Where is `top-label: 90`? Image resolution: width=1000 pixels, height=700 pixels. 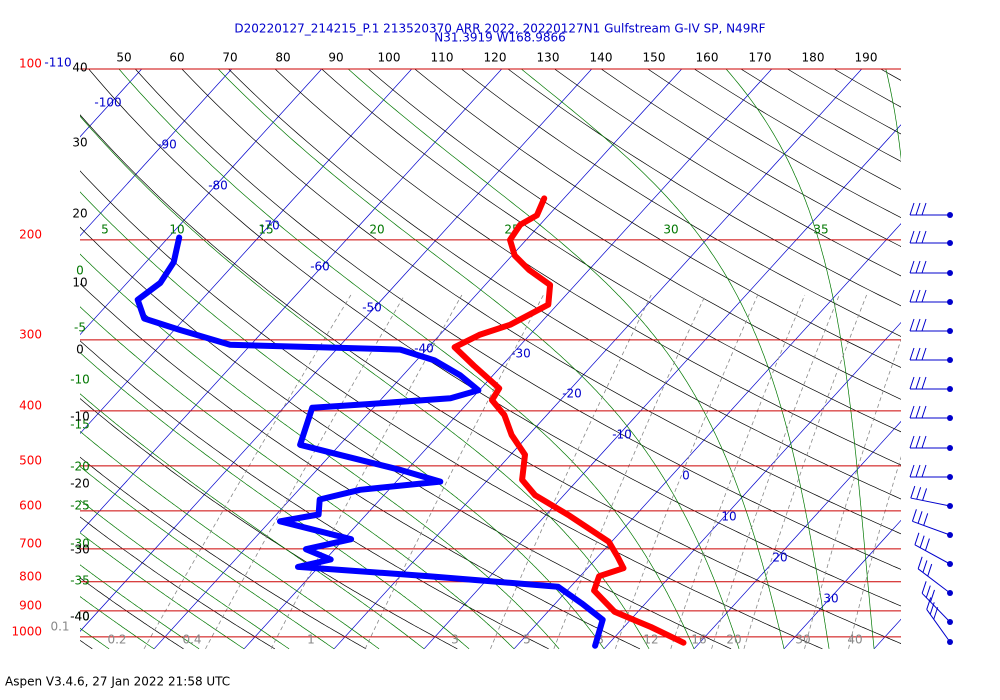
top-label: 90 is located at coordinates (335, 58).